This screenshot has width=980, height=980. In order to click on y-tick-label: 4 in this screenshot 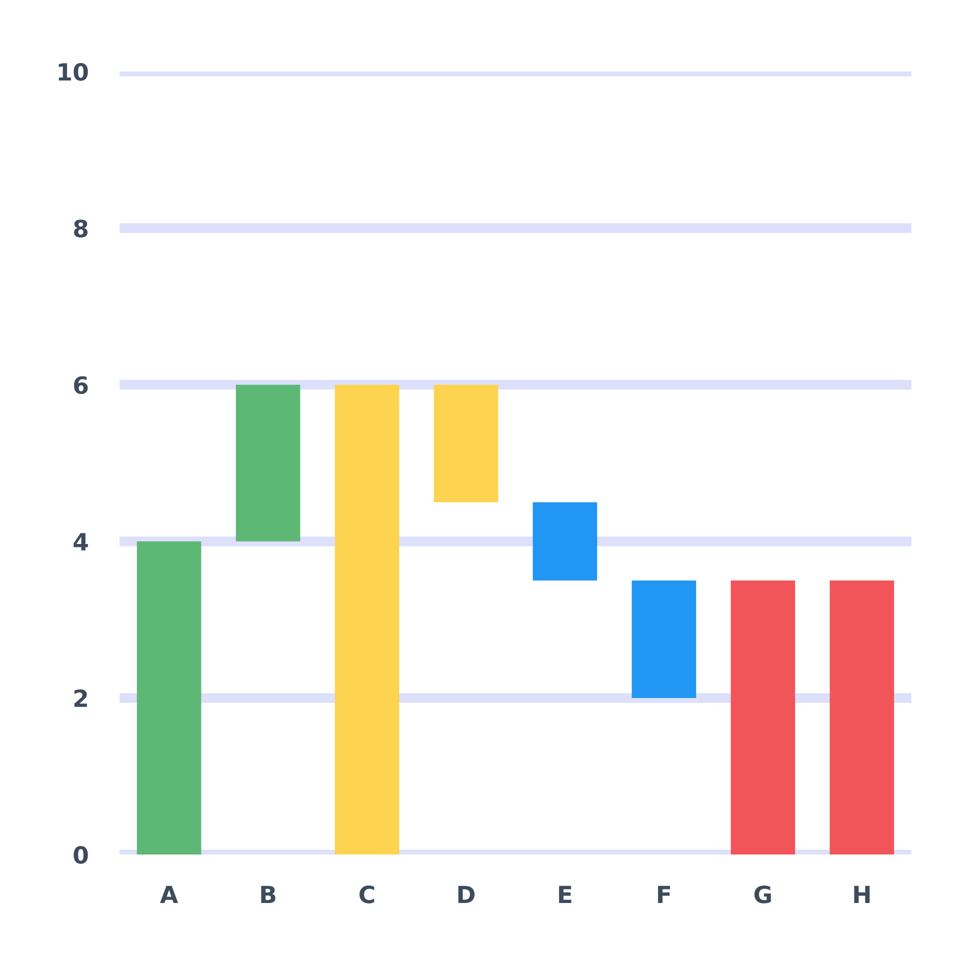, I will do `click(81, 541)`.